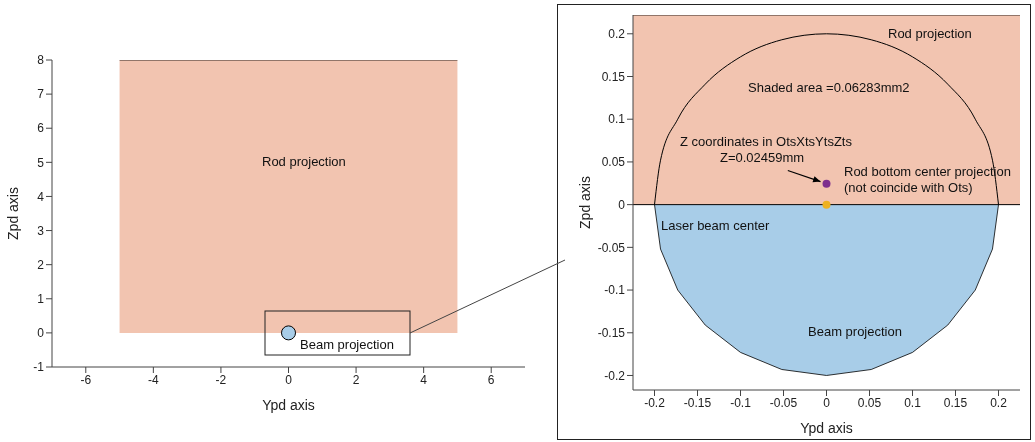 The width and height of the screenshot is (1035, 442). I want to click on y-tick-label: 5, so click(41, 162).